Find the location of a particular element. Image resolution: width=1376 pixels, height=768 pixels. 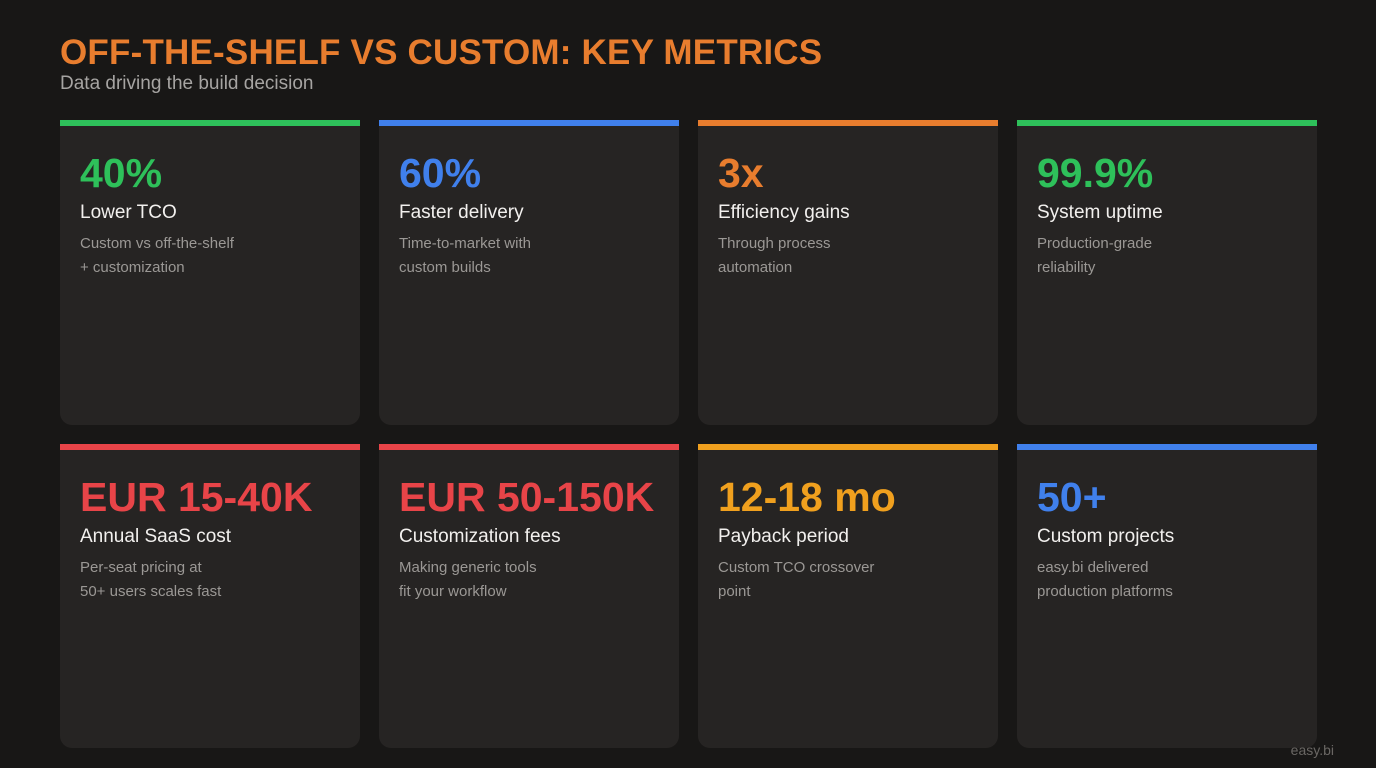

metric-description-line: fit your workflow is located at coordinates (453, 591).